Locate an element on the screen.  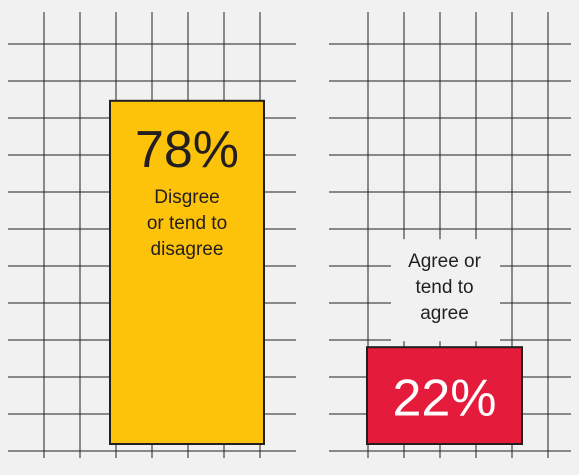
category-label-line: disagree is located at coordinates (187, 249).